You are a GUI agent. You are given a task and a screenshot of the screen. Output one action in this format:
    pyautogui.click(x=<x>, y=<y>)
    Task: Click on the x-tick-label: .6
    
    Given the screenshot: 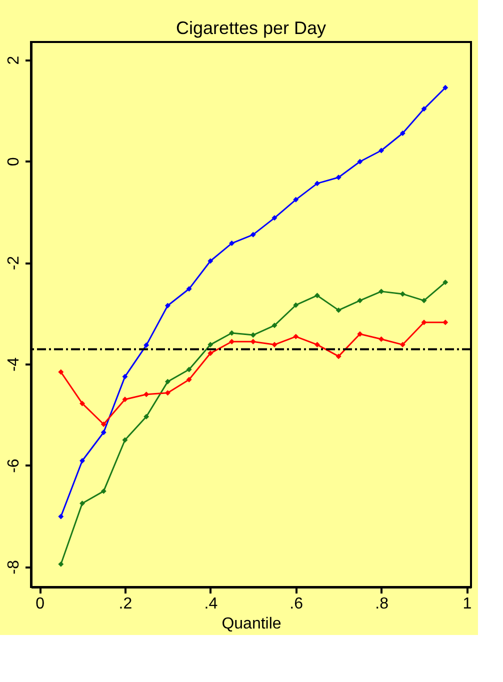 What is the action you would take?
    pyautogui.click(x=297, y=604)
    